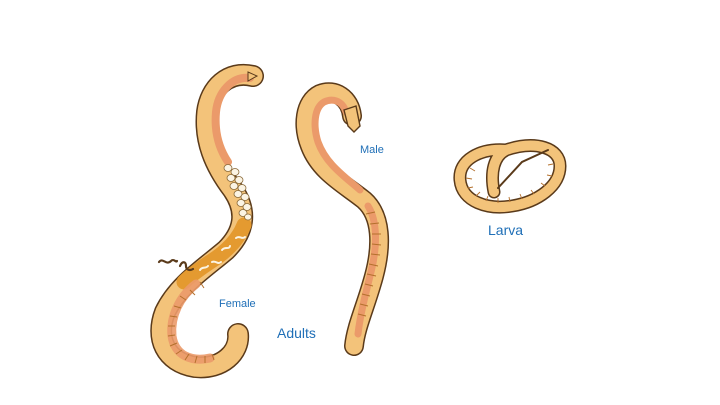 This screenshot has height=405, width=720. I want to click on expelled-larvae, so click(176, 265).